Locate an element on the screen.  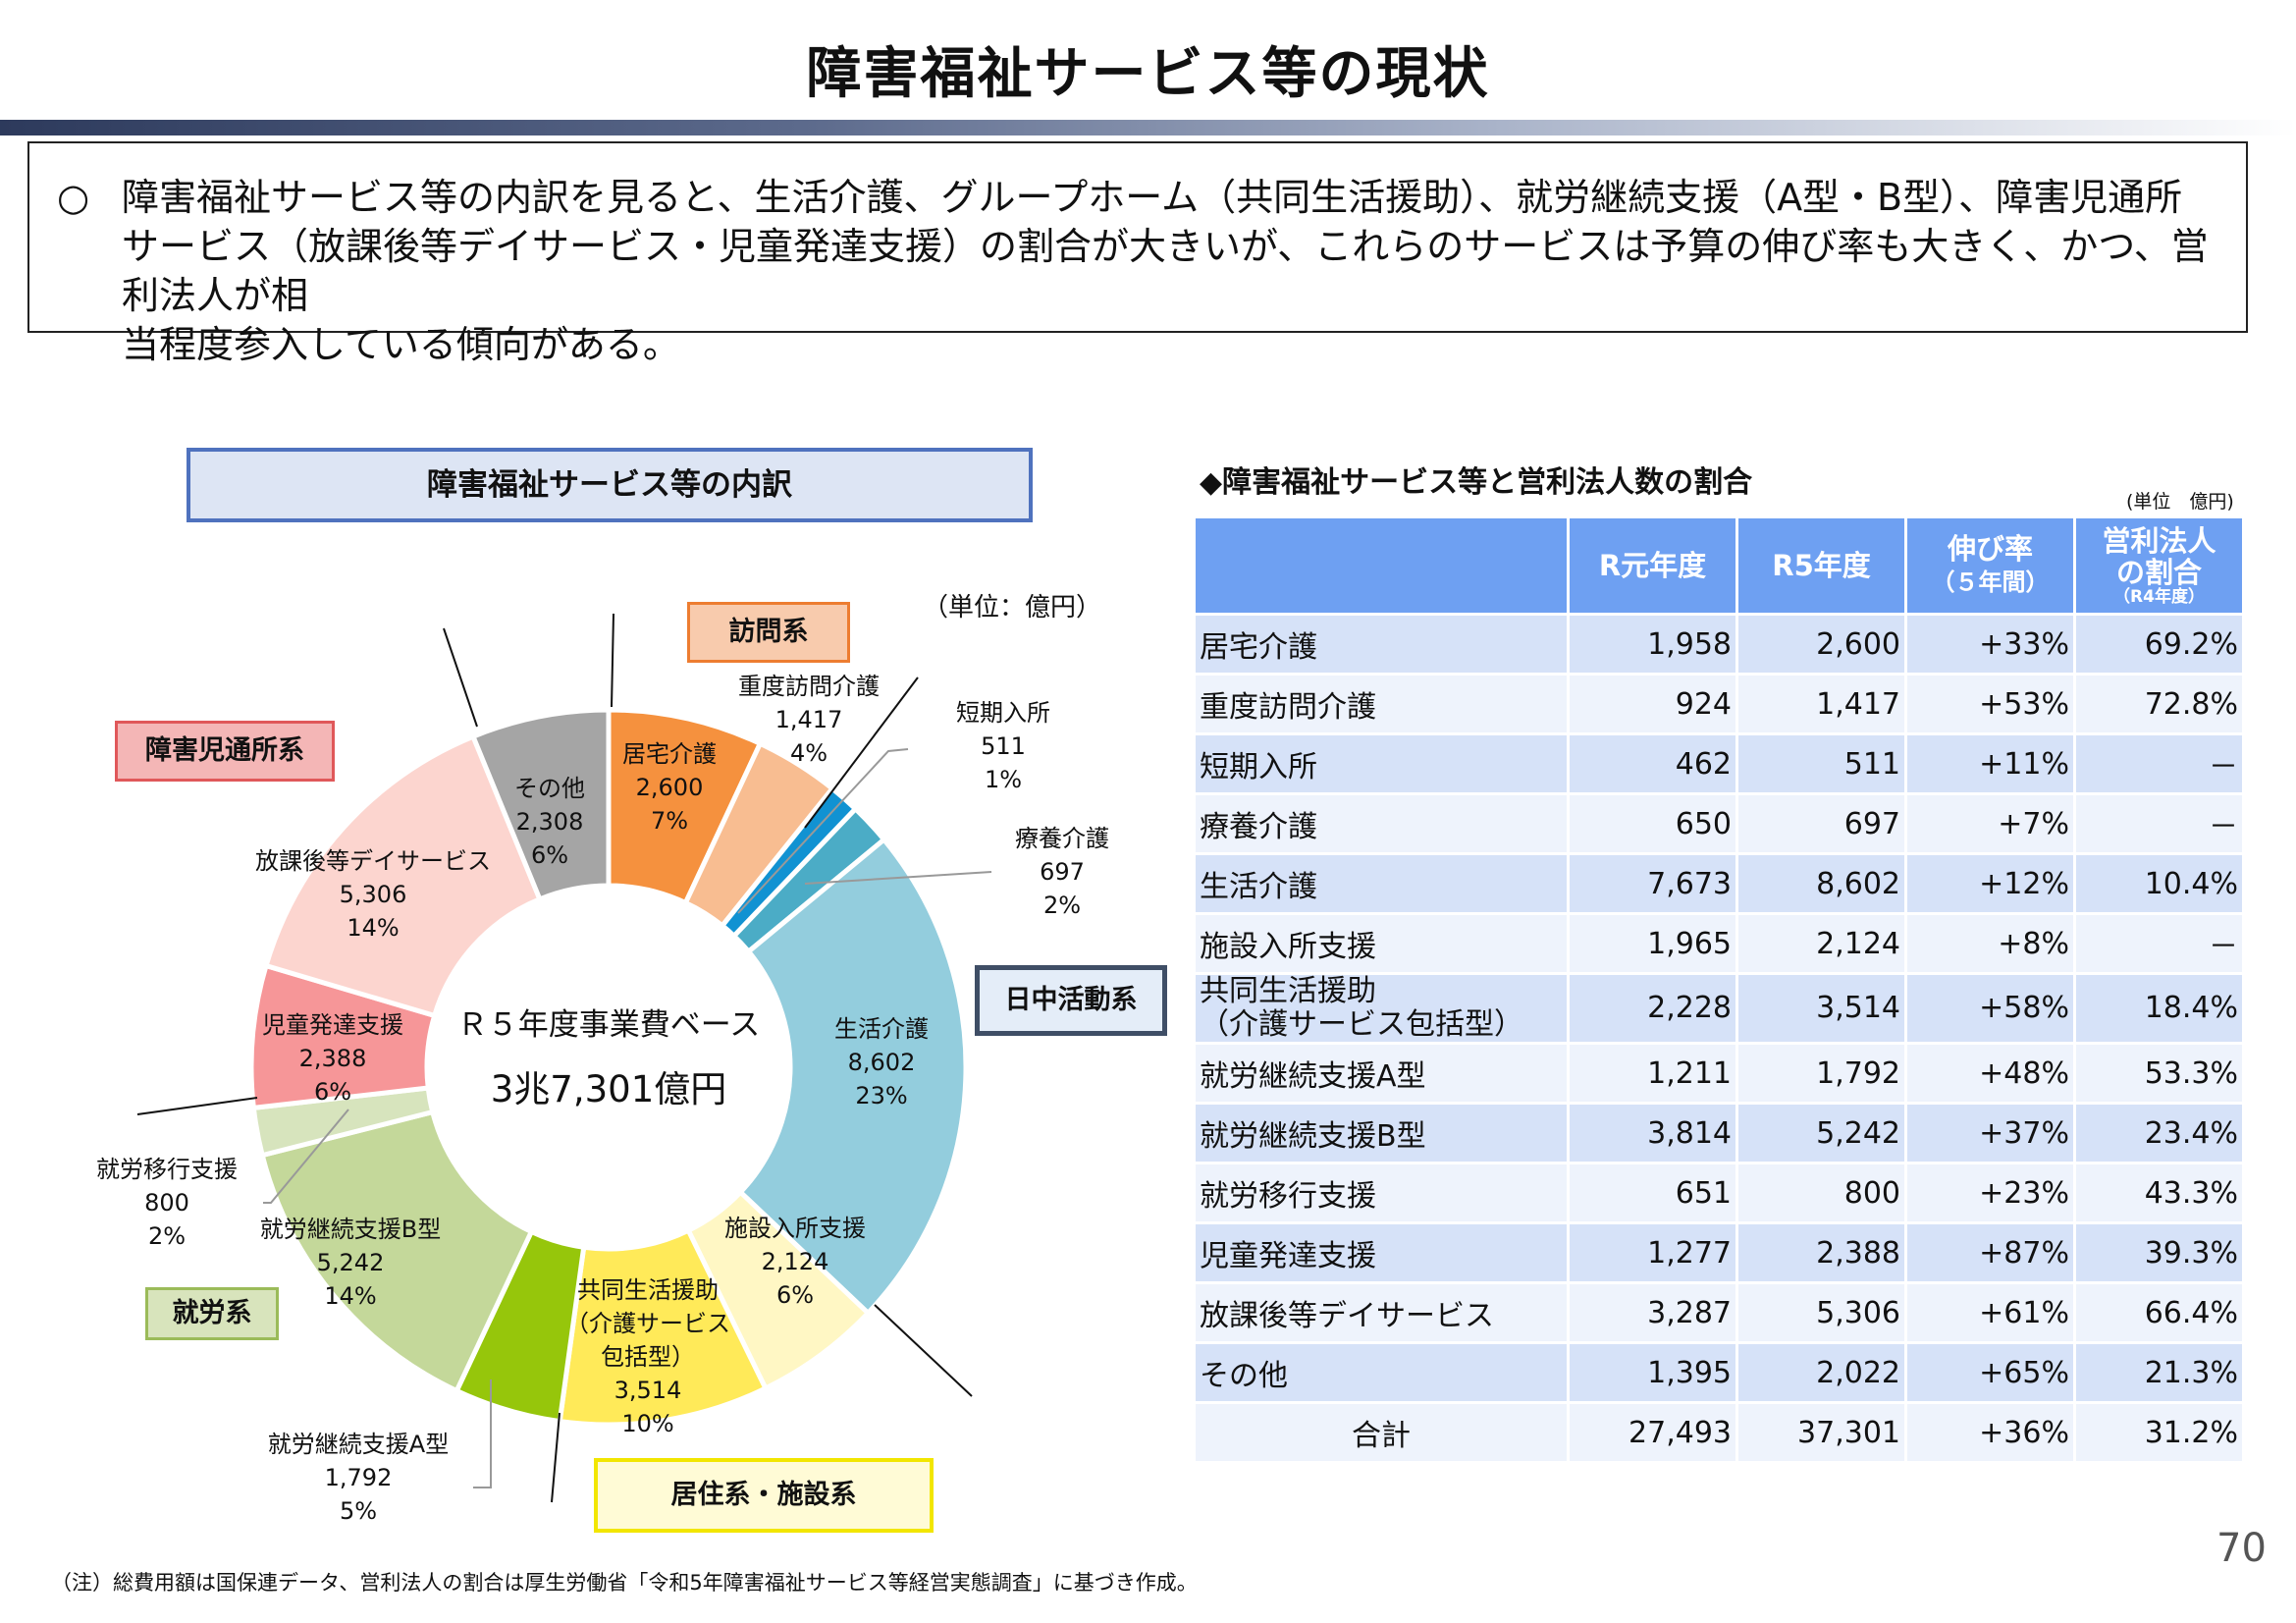
table-total-row: 合計 27,493 37,301 +36% 31.2% is located at coordinates (1719, 1432).